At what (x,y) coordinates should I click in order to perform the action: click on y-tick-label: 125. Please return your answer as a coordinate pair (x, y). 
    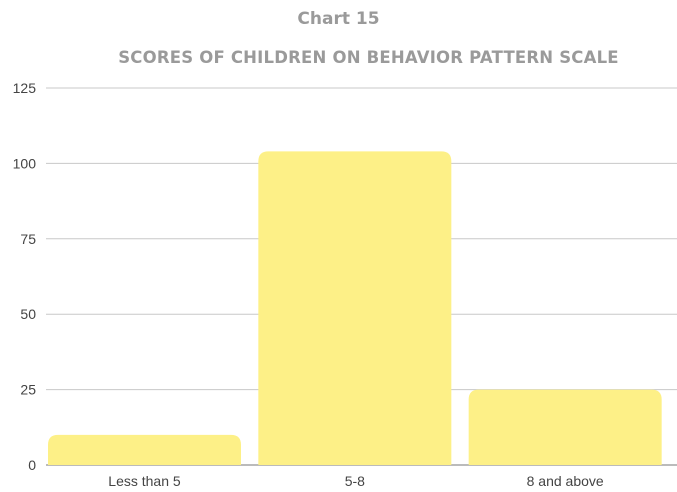
    Looking at the image, I should click on (25, 88).